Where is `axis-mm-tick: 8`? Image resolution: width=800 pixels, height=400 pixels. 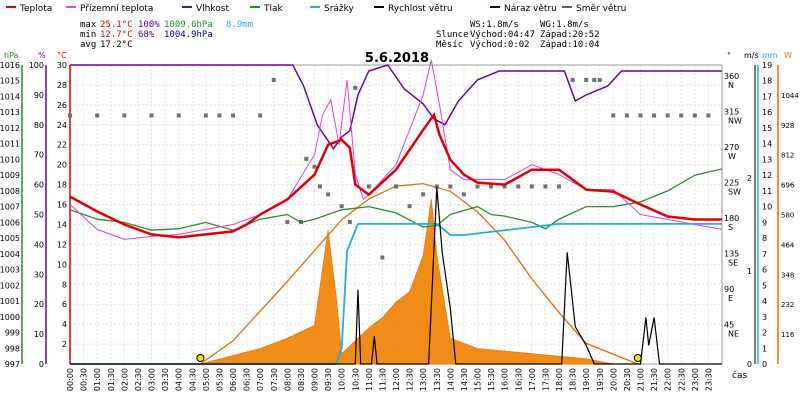
axis-mm-tick: 8 is located at coordinates (764, 238).